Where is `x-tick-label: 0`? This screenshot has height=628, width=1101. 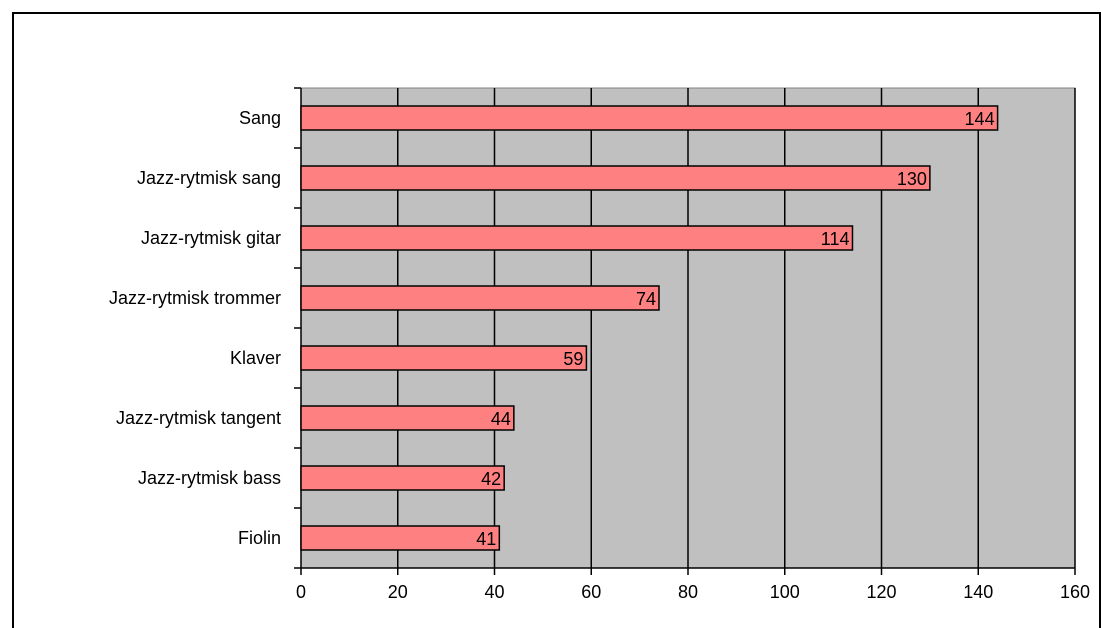 x-tick-label: 0 is located at coordinates (301, 592).